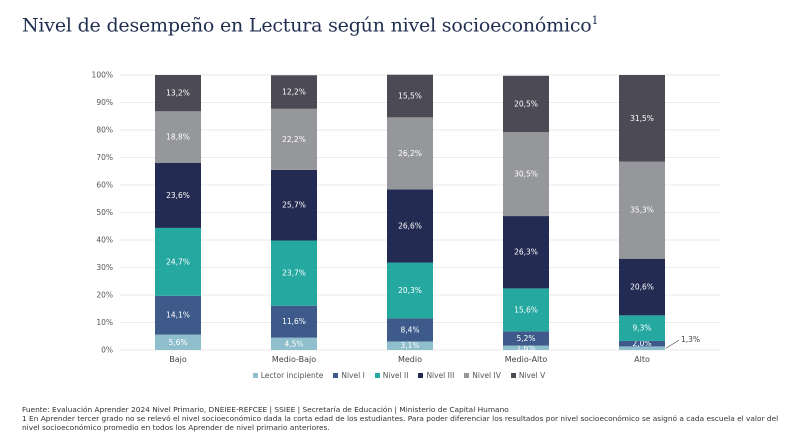 The width and height of the screenshot is (798, 446). I want to click on data-label: 30,5%, so click(526, 174).